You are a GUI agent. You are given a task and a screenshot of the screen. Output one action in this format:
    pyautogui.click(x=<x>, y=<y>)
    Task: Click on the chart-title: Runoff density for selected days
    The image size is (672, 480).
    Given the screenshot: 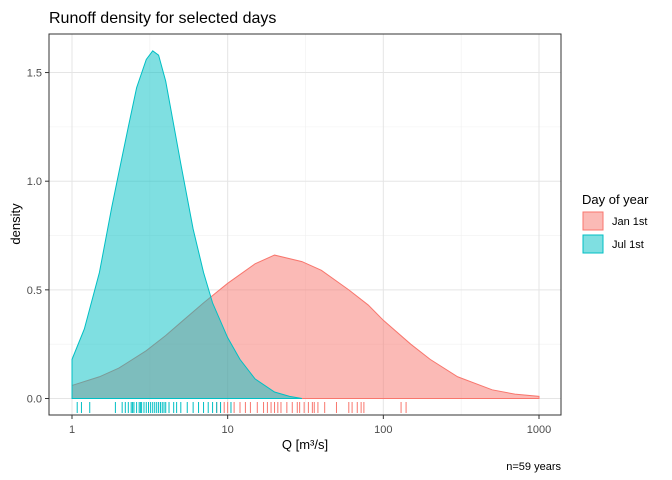 What is the action you would take?
    pyautogui.click(x=162, y=18)
    